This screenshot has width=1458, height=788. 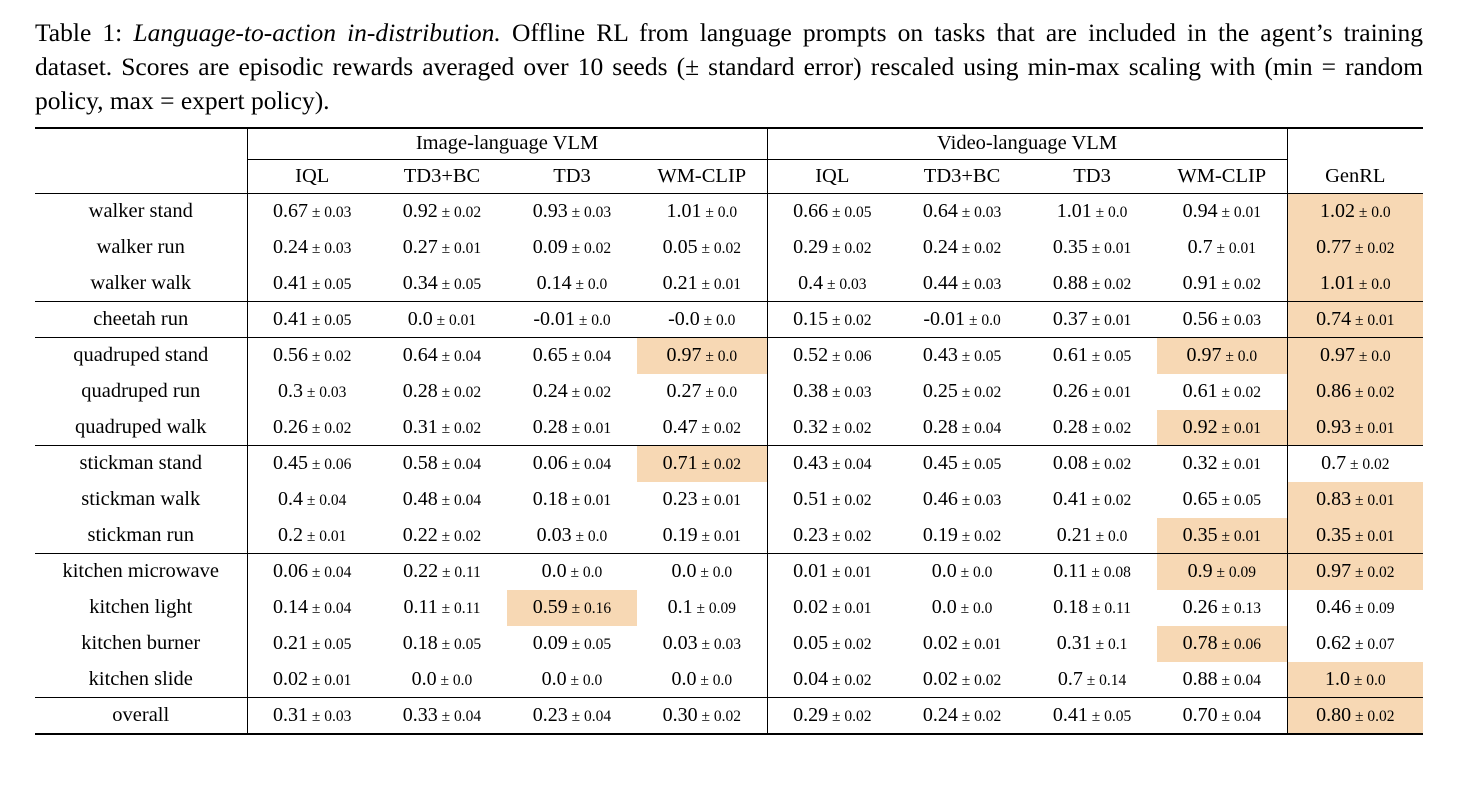 I want to click on score-value: 0.83, so click(x=1334, y=499).